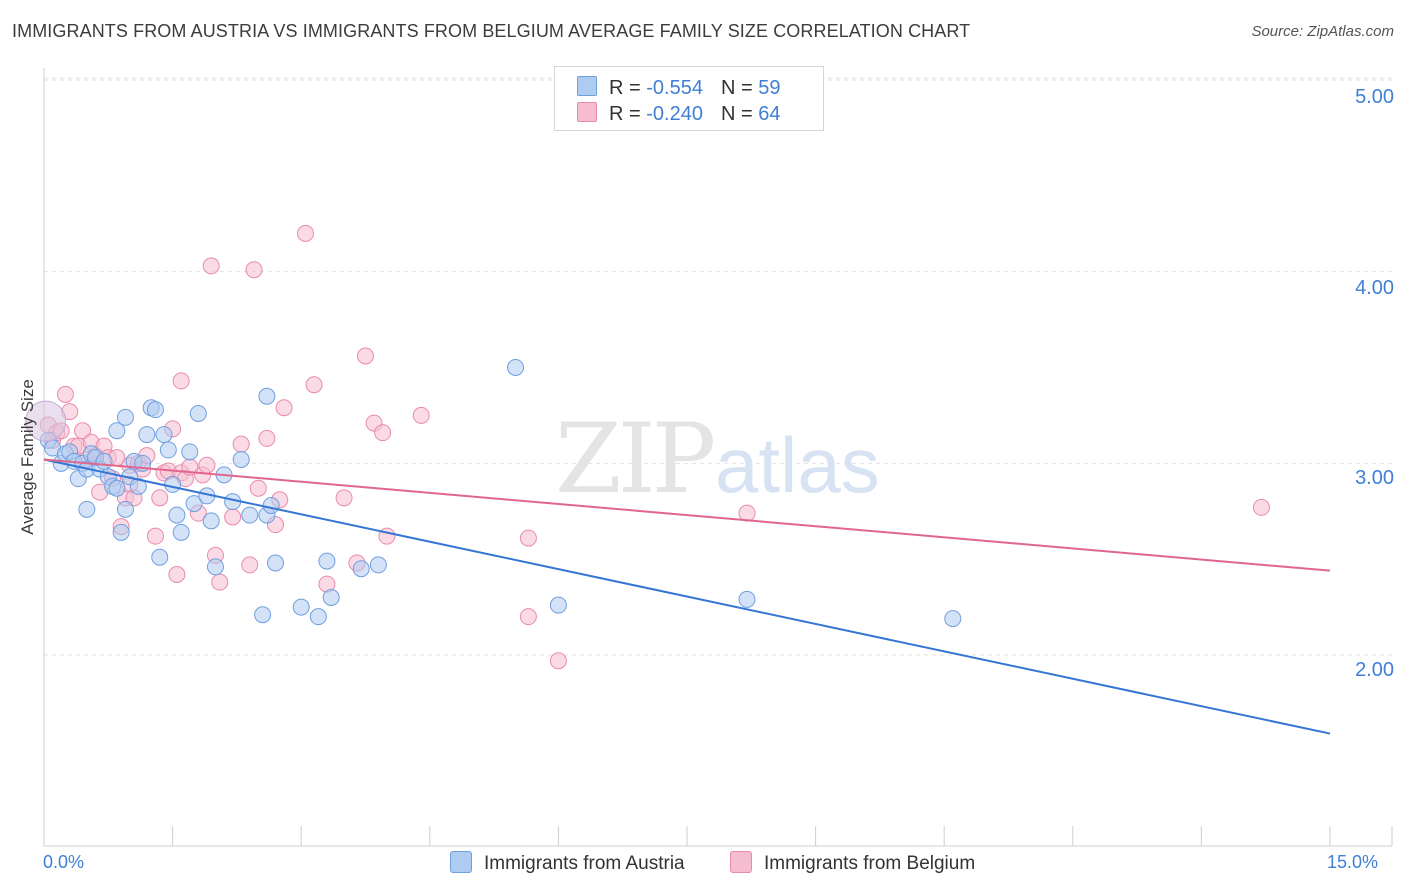  What do you see at coordinates (1322, 31) in the screenshot?
I see `source-label: Source: ZipAtlas.com` at bounding box center [1322, 31].